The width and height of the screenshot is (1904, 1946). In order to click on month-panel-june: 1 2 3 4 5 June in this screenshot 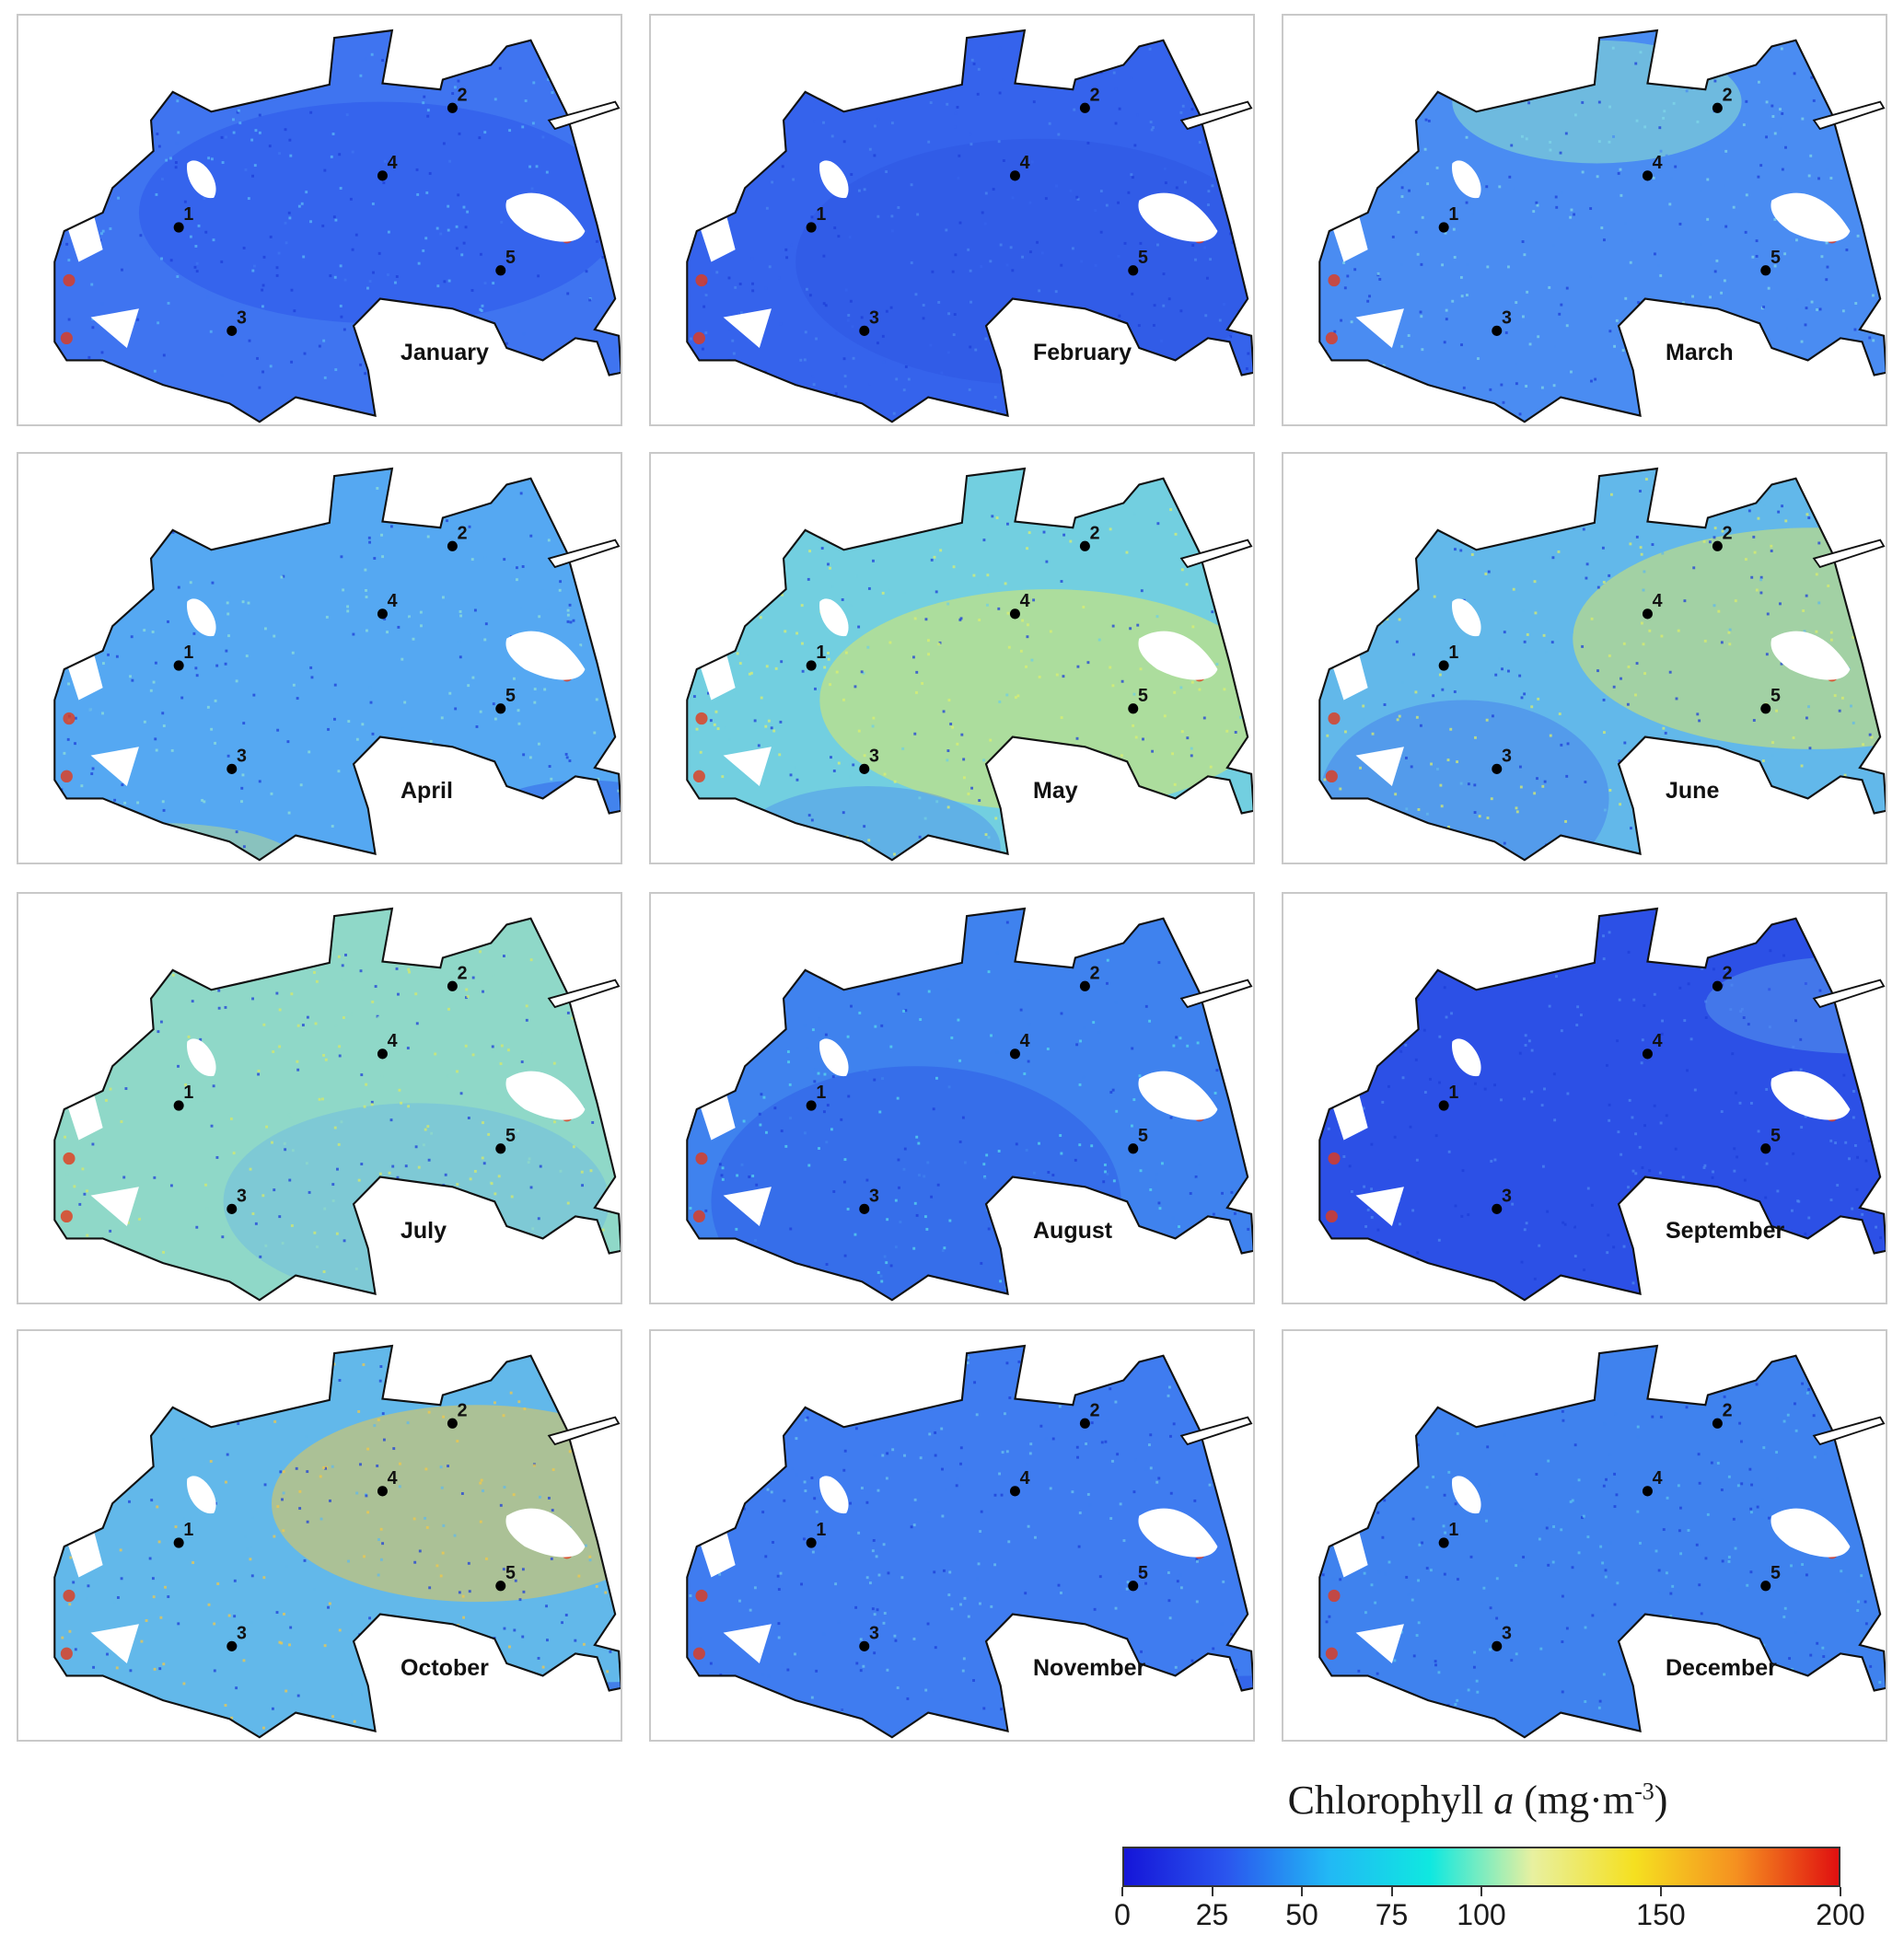, I will do `click(1584, 658)`.